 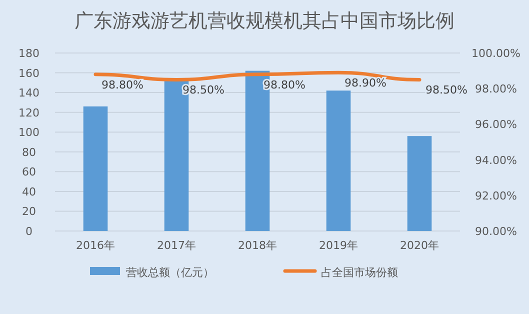 I want to click on y-tick-label: 80, so click(x=29, y=152).